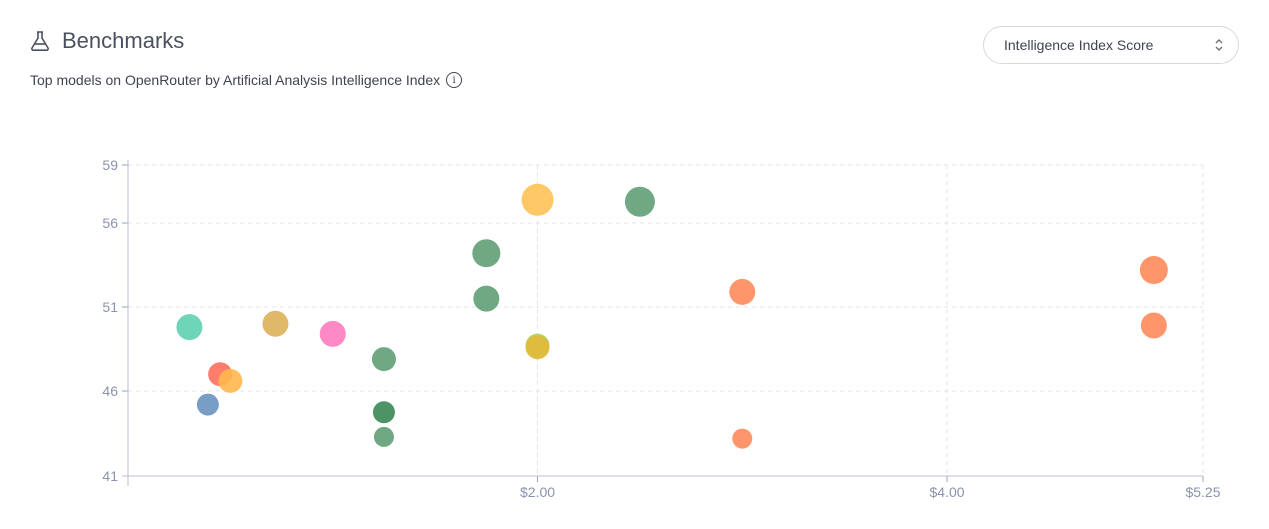 The width and height of the screenshot is (1269, 529). I want to click on metric-select: Intelligence Index Score, so click(1111, 45).